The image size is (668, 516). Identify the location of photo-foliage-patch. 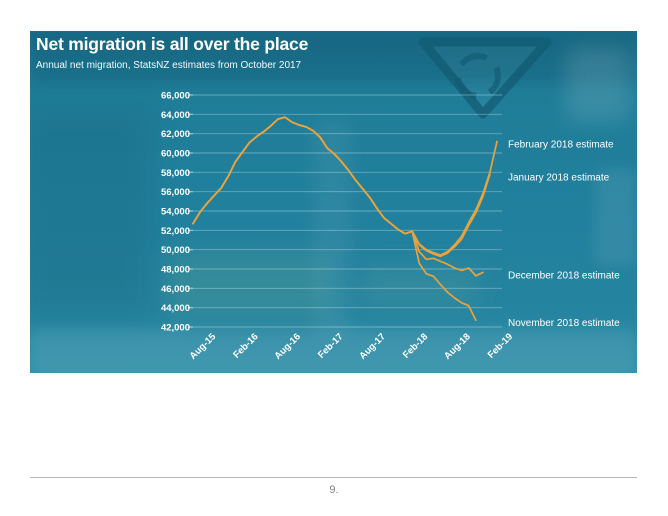
(248, 284).